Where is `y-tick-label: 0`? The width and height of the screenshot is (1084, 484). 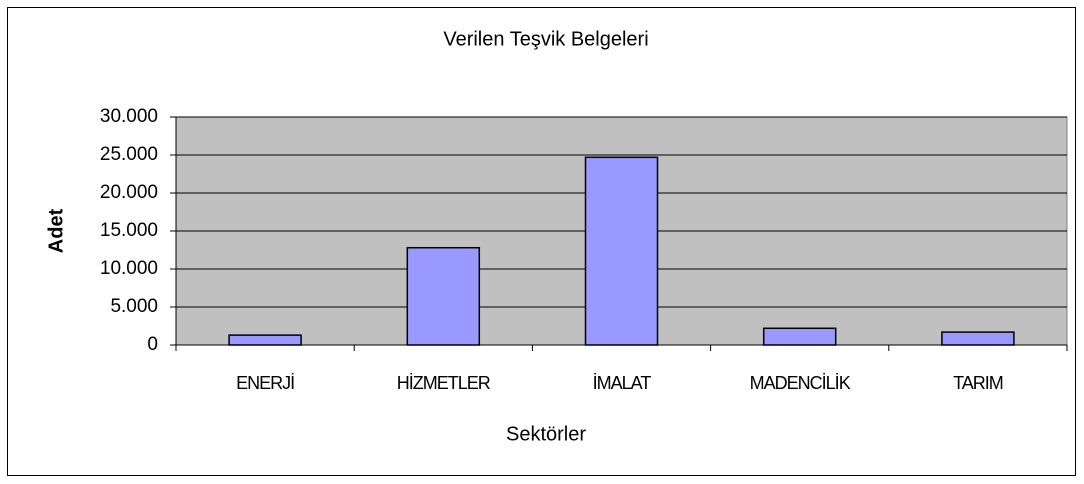
y-tick-label: 0 is located at coordinates (152, 344).